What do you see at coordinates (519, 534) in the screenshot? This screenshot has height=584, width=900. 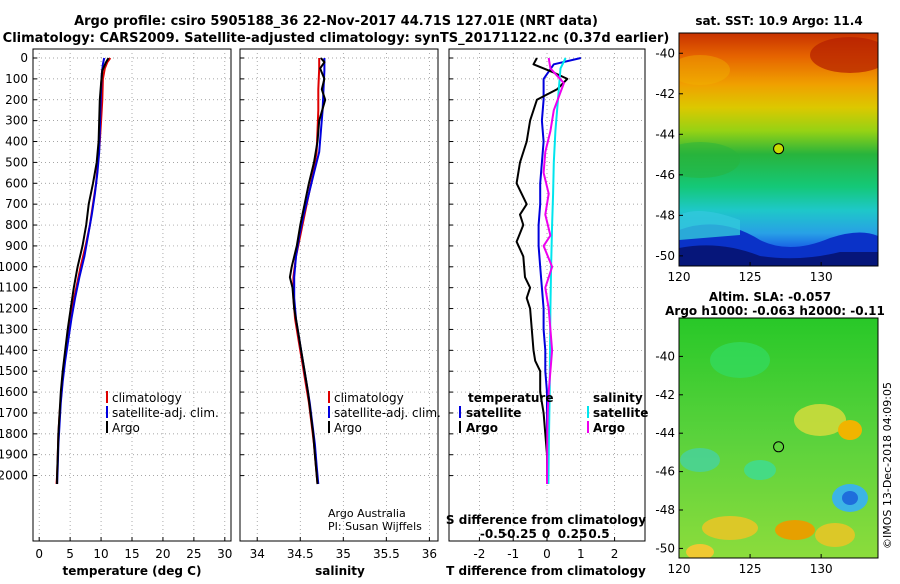 I see `s-diff-tick-label: -0.25` at bounding box center [519, 534].